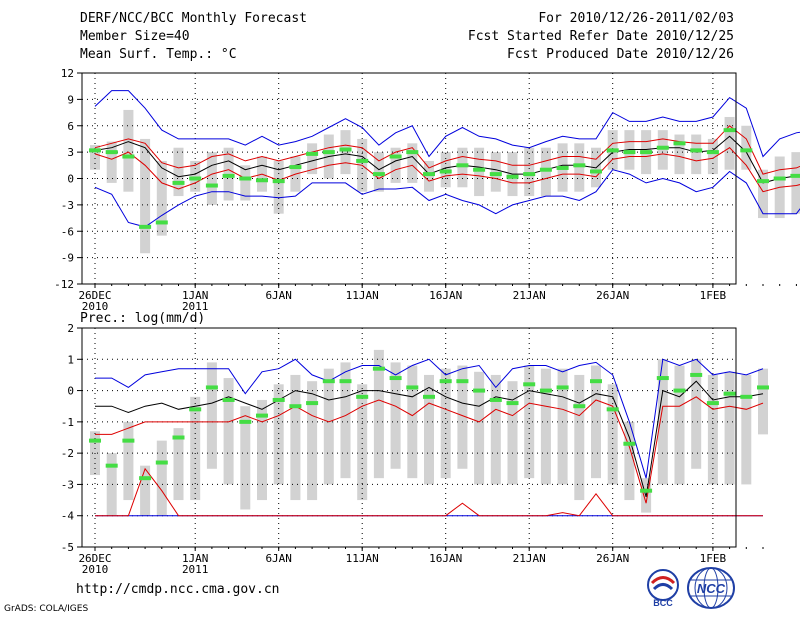 Image resolution: width=800 pixels, height=618 pixels. Describe the element at coordinates (46, 609) in the screenshot. I see `grads-credit: GrADS: COLA/IGES` at that location.